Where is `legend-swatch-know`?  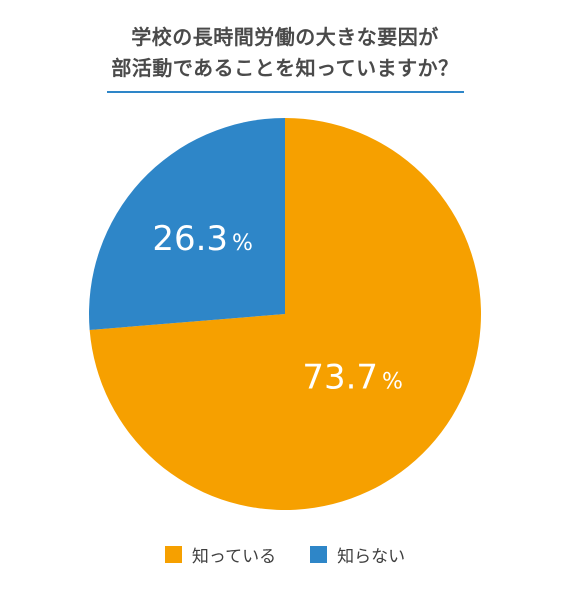
legend-swatch-know is located at coordinates (173, 554).